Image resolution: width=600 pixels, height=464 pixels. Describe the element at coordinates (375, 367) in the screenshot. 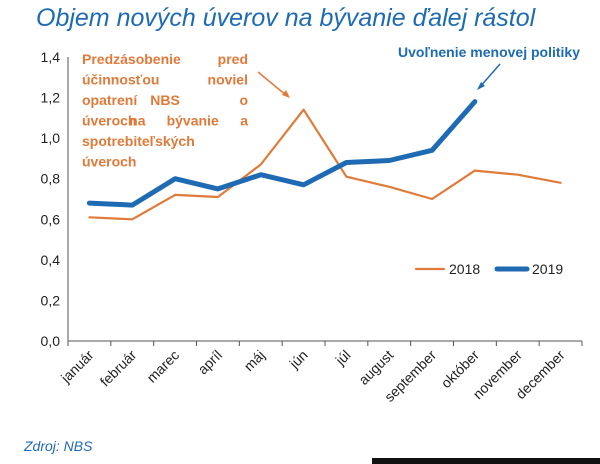

I see `x-tick-label: august` at that location.